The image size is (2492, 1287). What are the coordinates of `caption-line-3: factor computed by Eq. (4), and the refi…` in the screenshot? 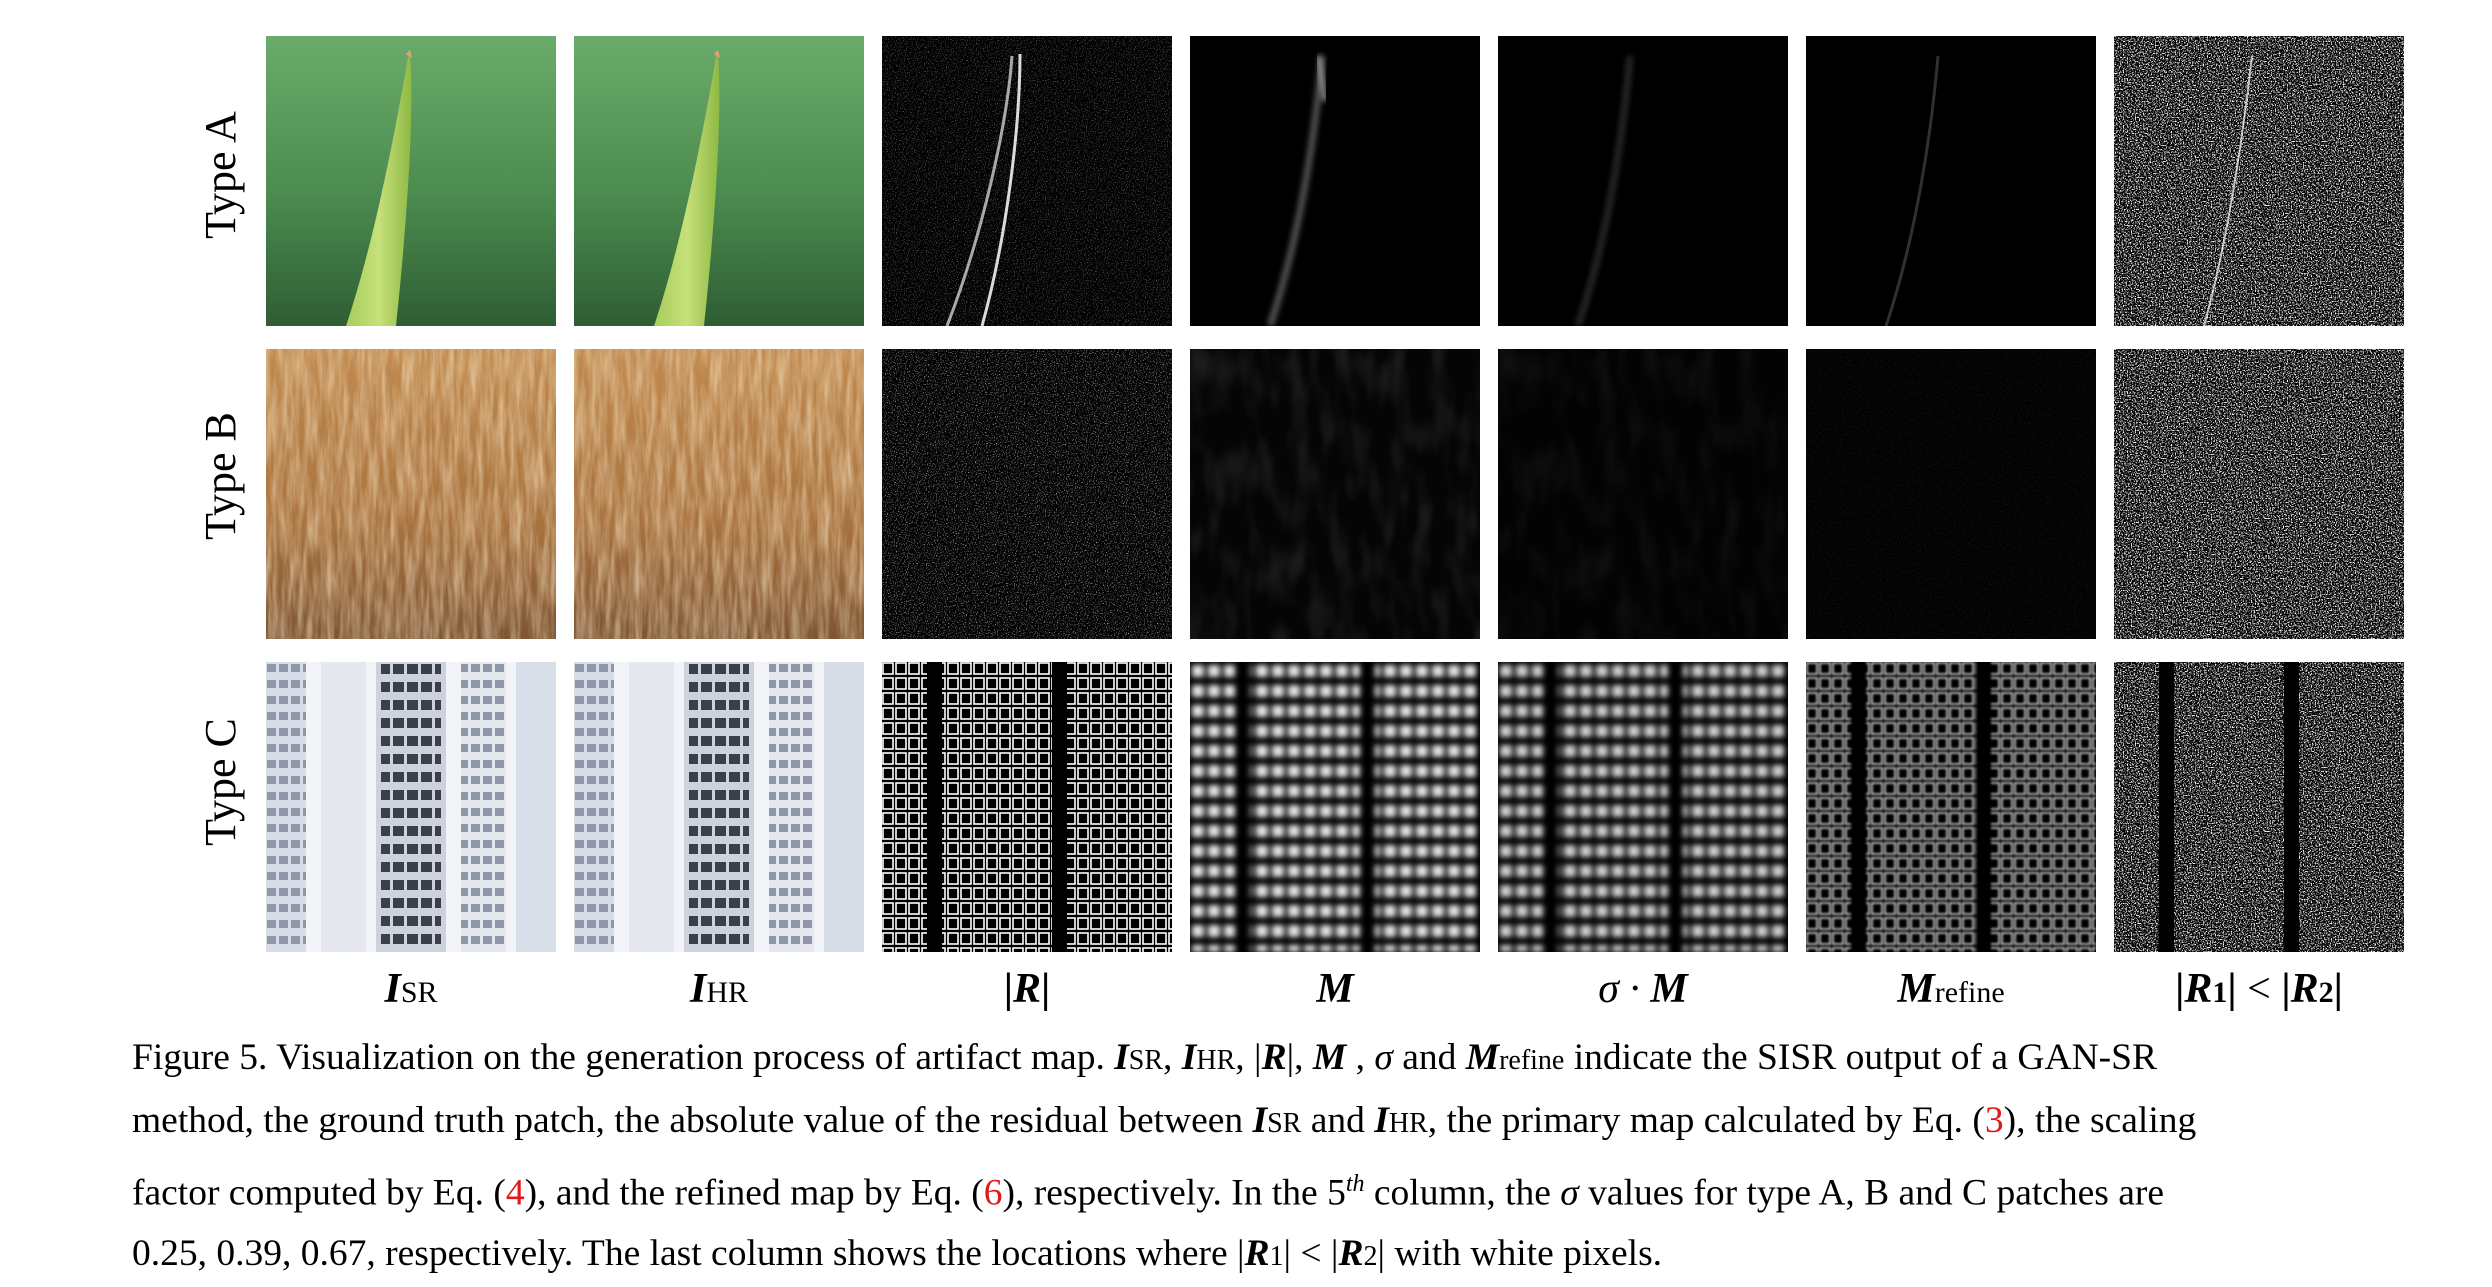 It's located at (1148, 1192).